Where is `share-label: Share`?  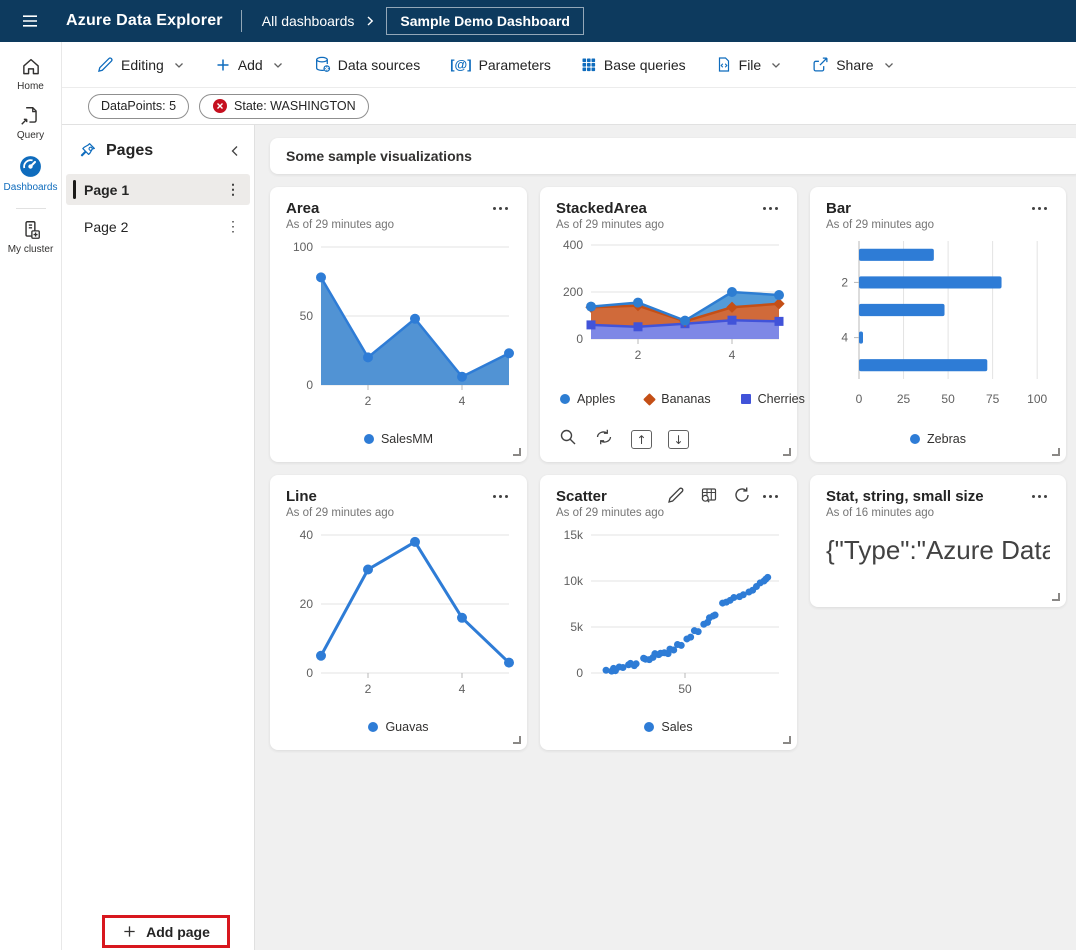 share-label: Share is located at coordinates (855, 64).